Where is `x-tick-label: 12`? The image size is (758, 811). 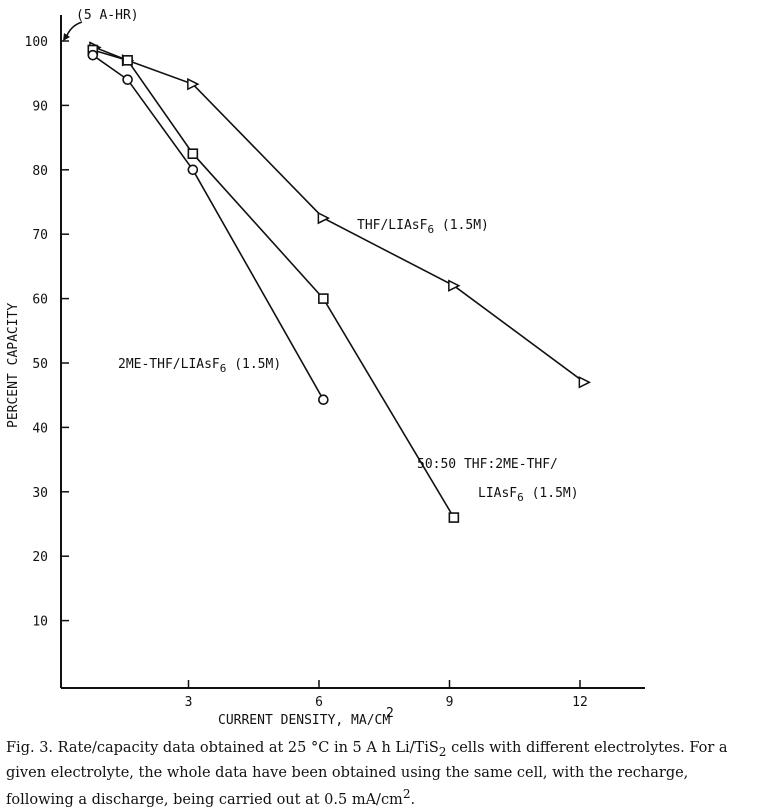 x-tick-label: 12 is located at coordinates (580, 702).